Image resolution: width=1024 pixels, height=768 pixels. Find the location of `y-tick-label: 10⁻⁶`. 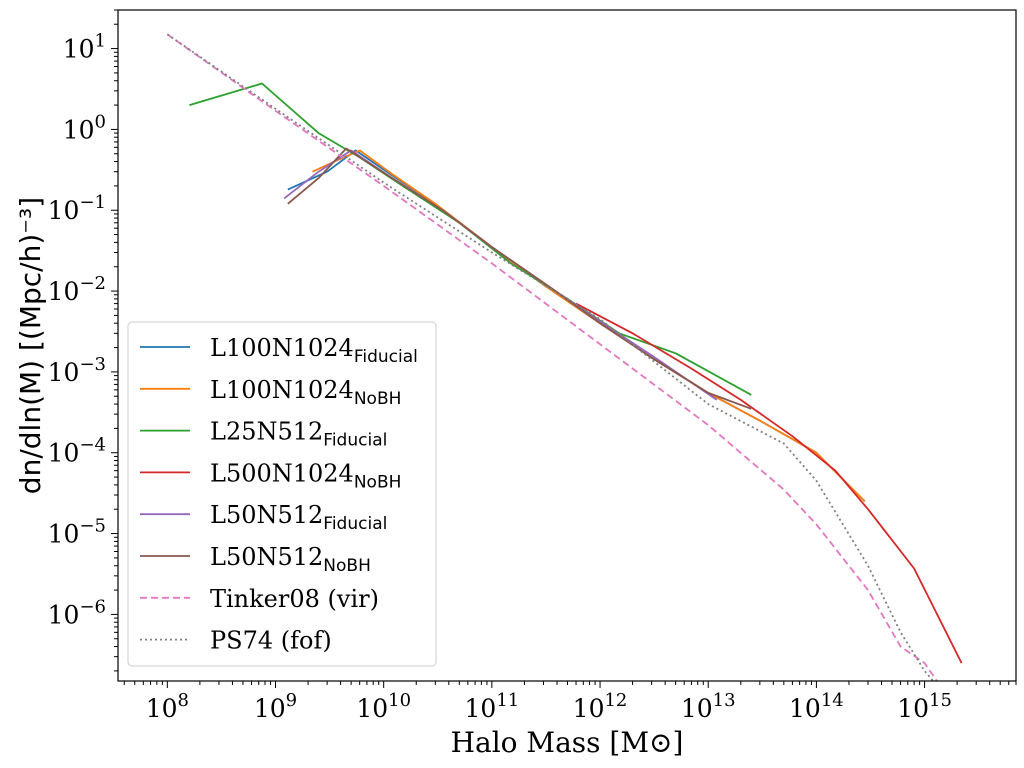

y-tick-label: 10⁻⁶ is located at coordinates (77, 612).